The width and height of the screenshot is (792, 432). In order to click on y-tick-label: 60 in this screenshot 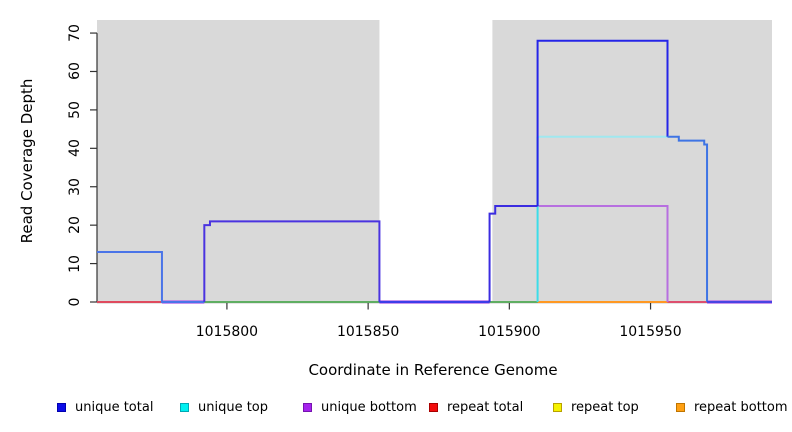, I will do `click(75, 71)`.